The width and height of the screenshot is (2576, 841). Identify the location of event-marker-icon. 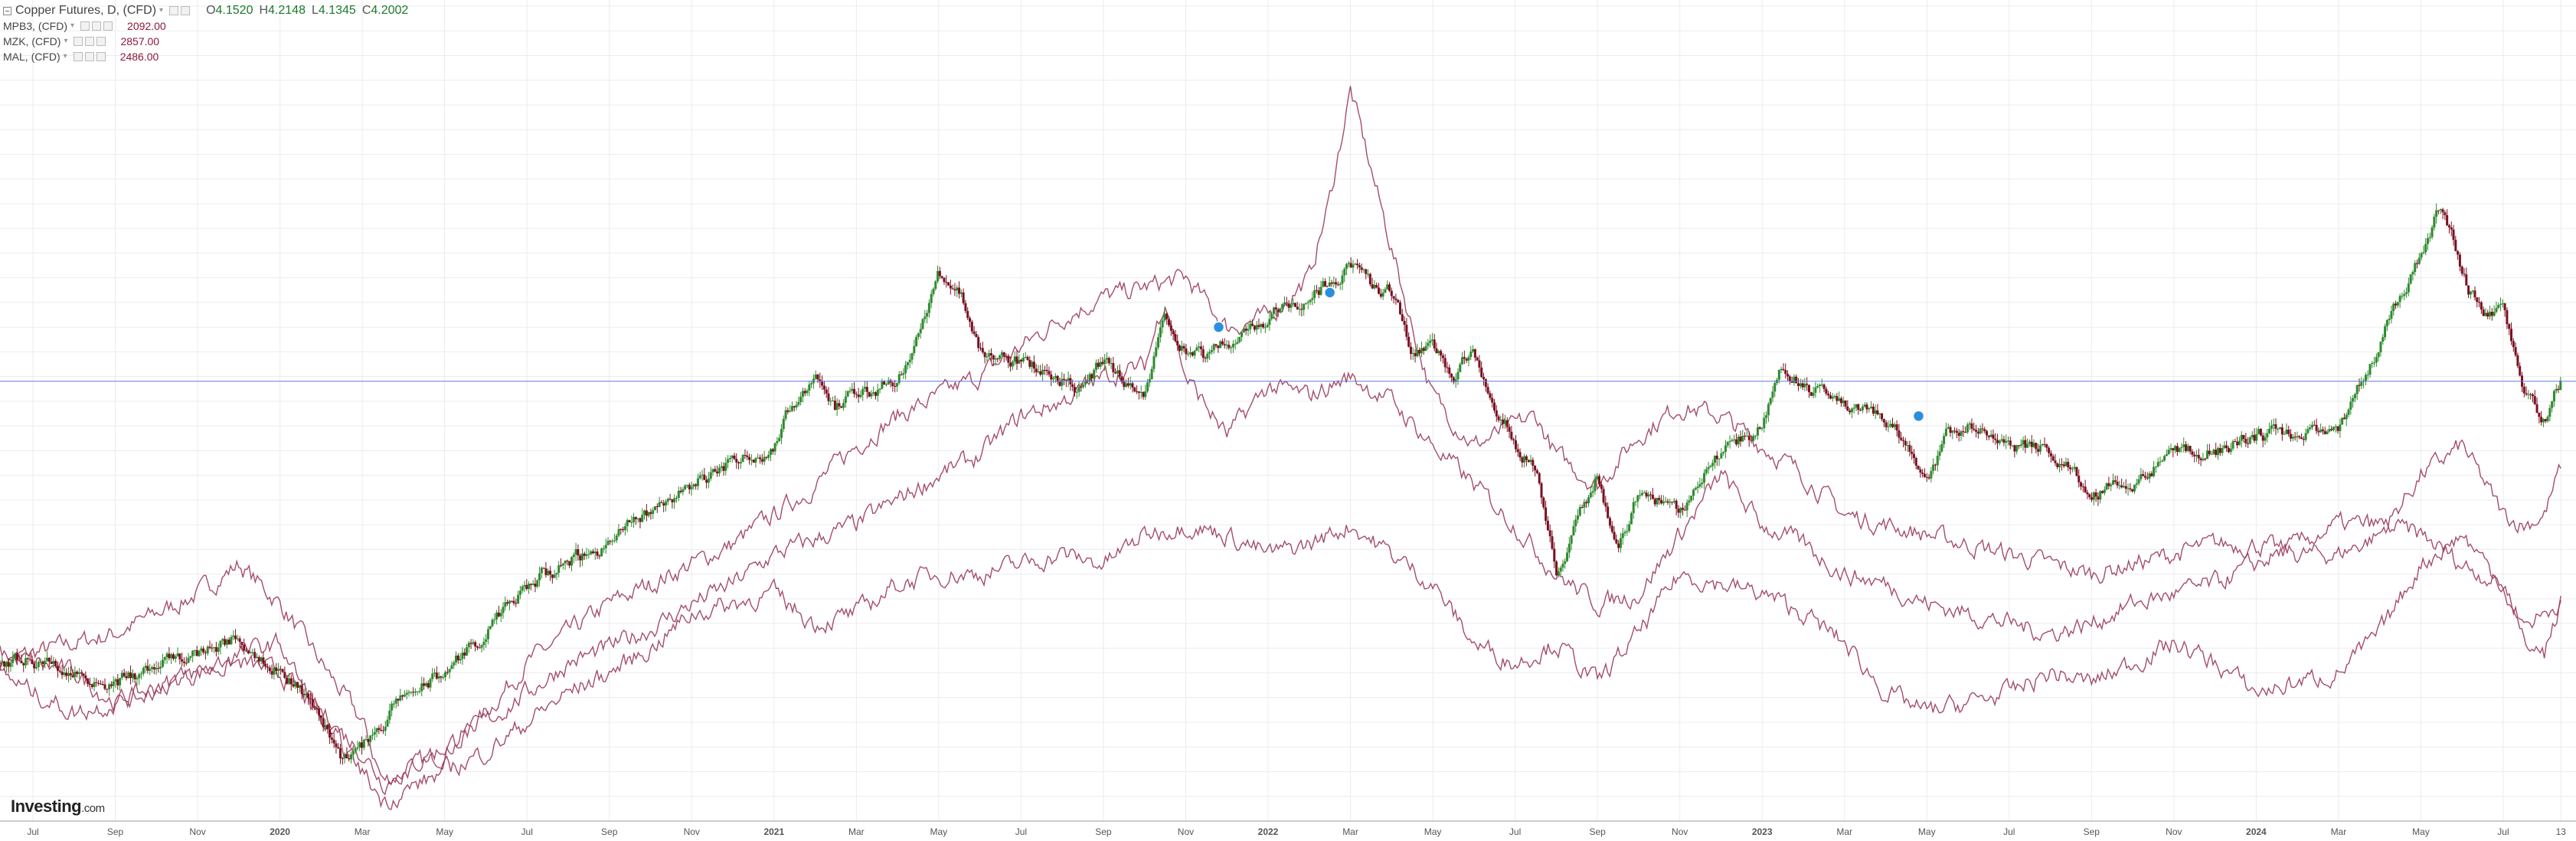
(1329, 293).